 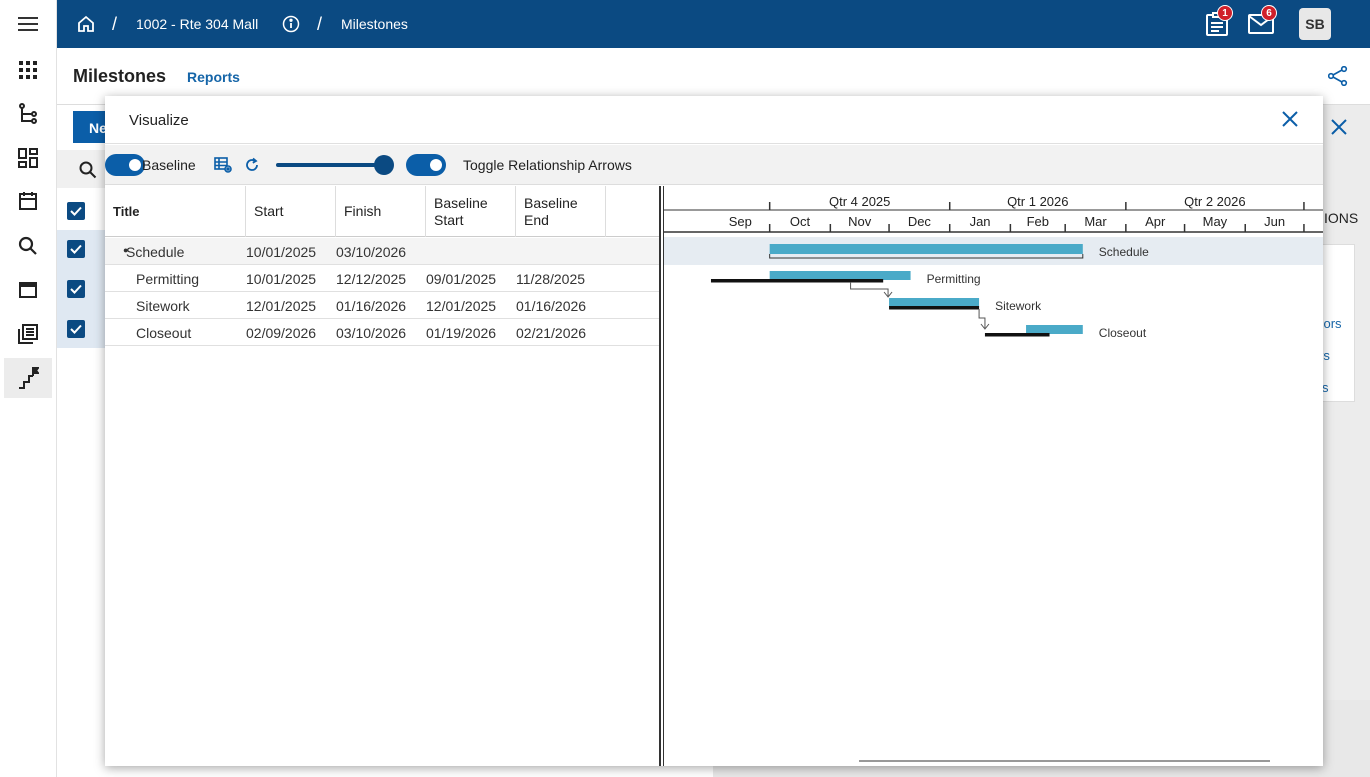 I want to click on panel-heading: IONS, so click(x=1341, y=218).